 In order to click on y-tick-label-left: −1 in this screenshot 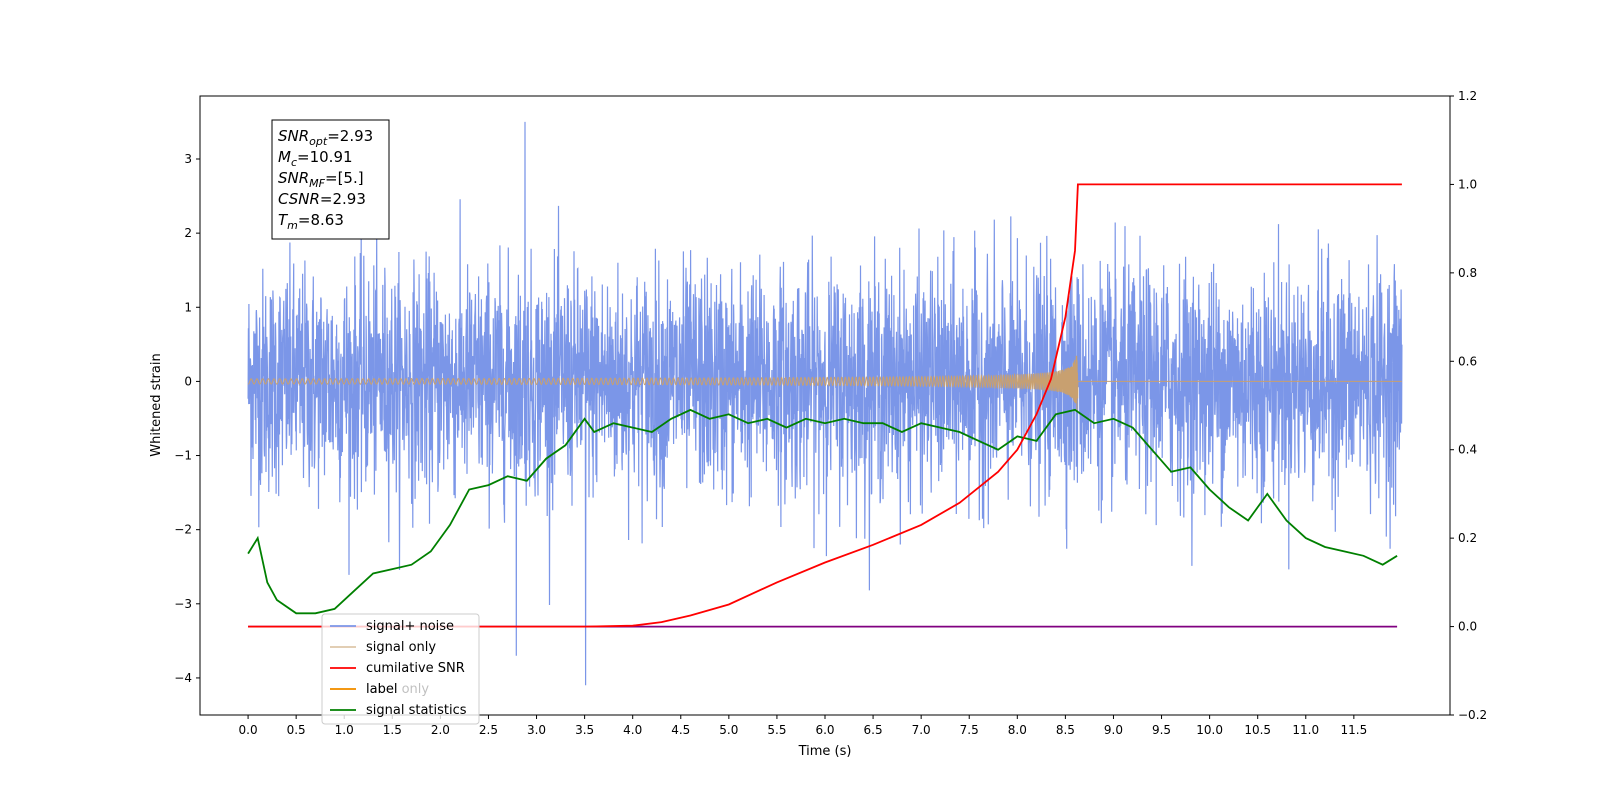, I will do `click(183, 456)`.